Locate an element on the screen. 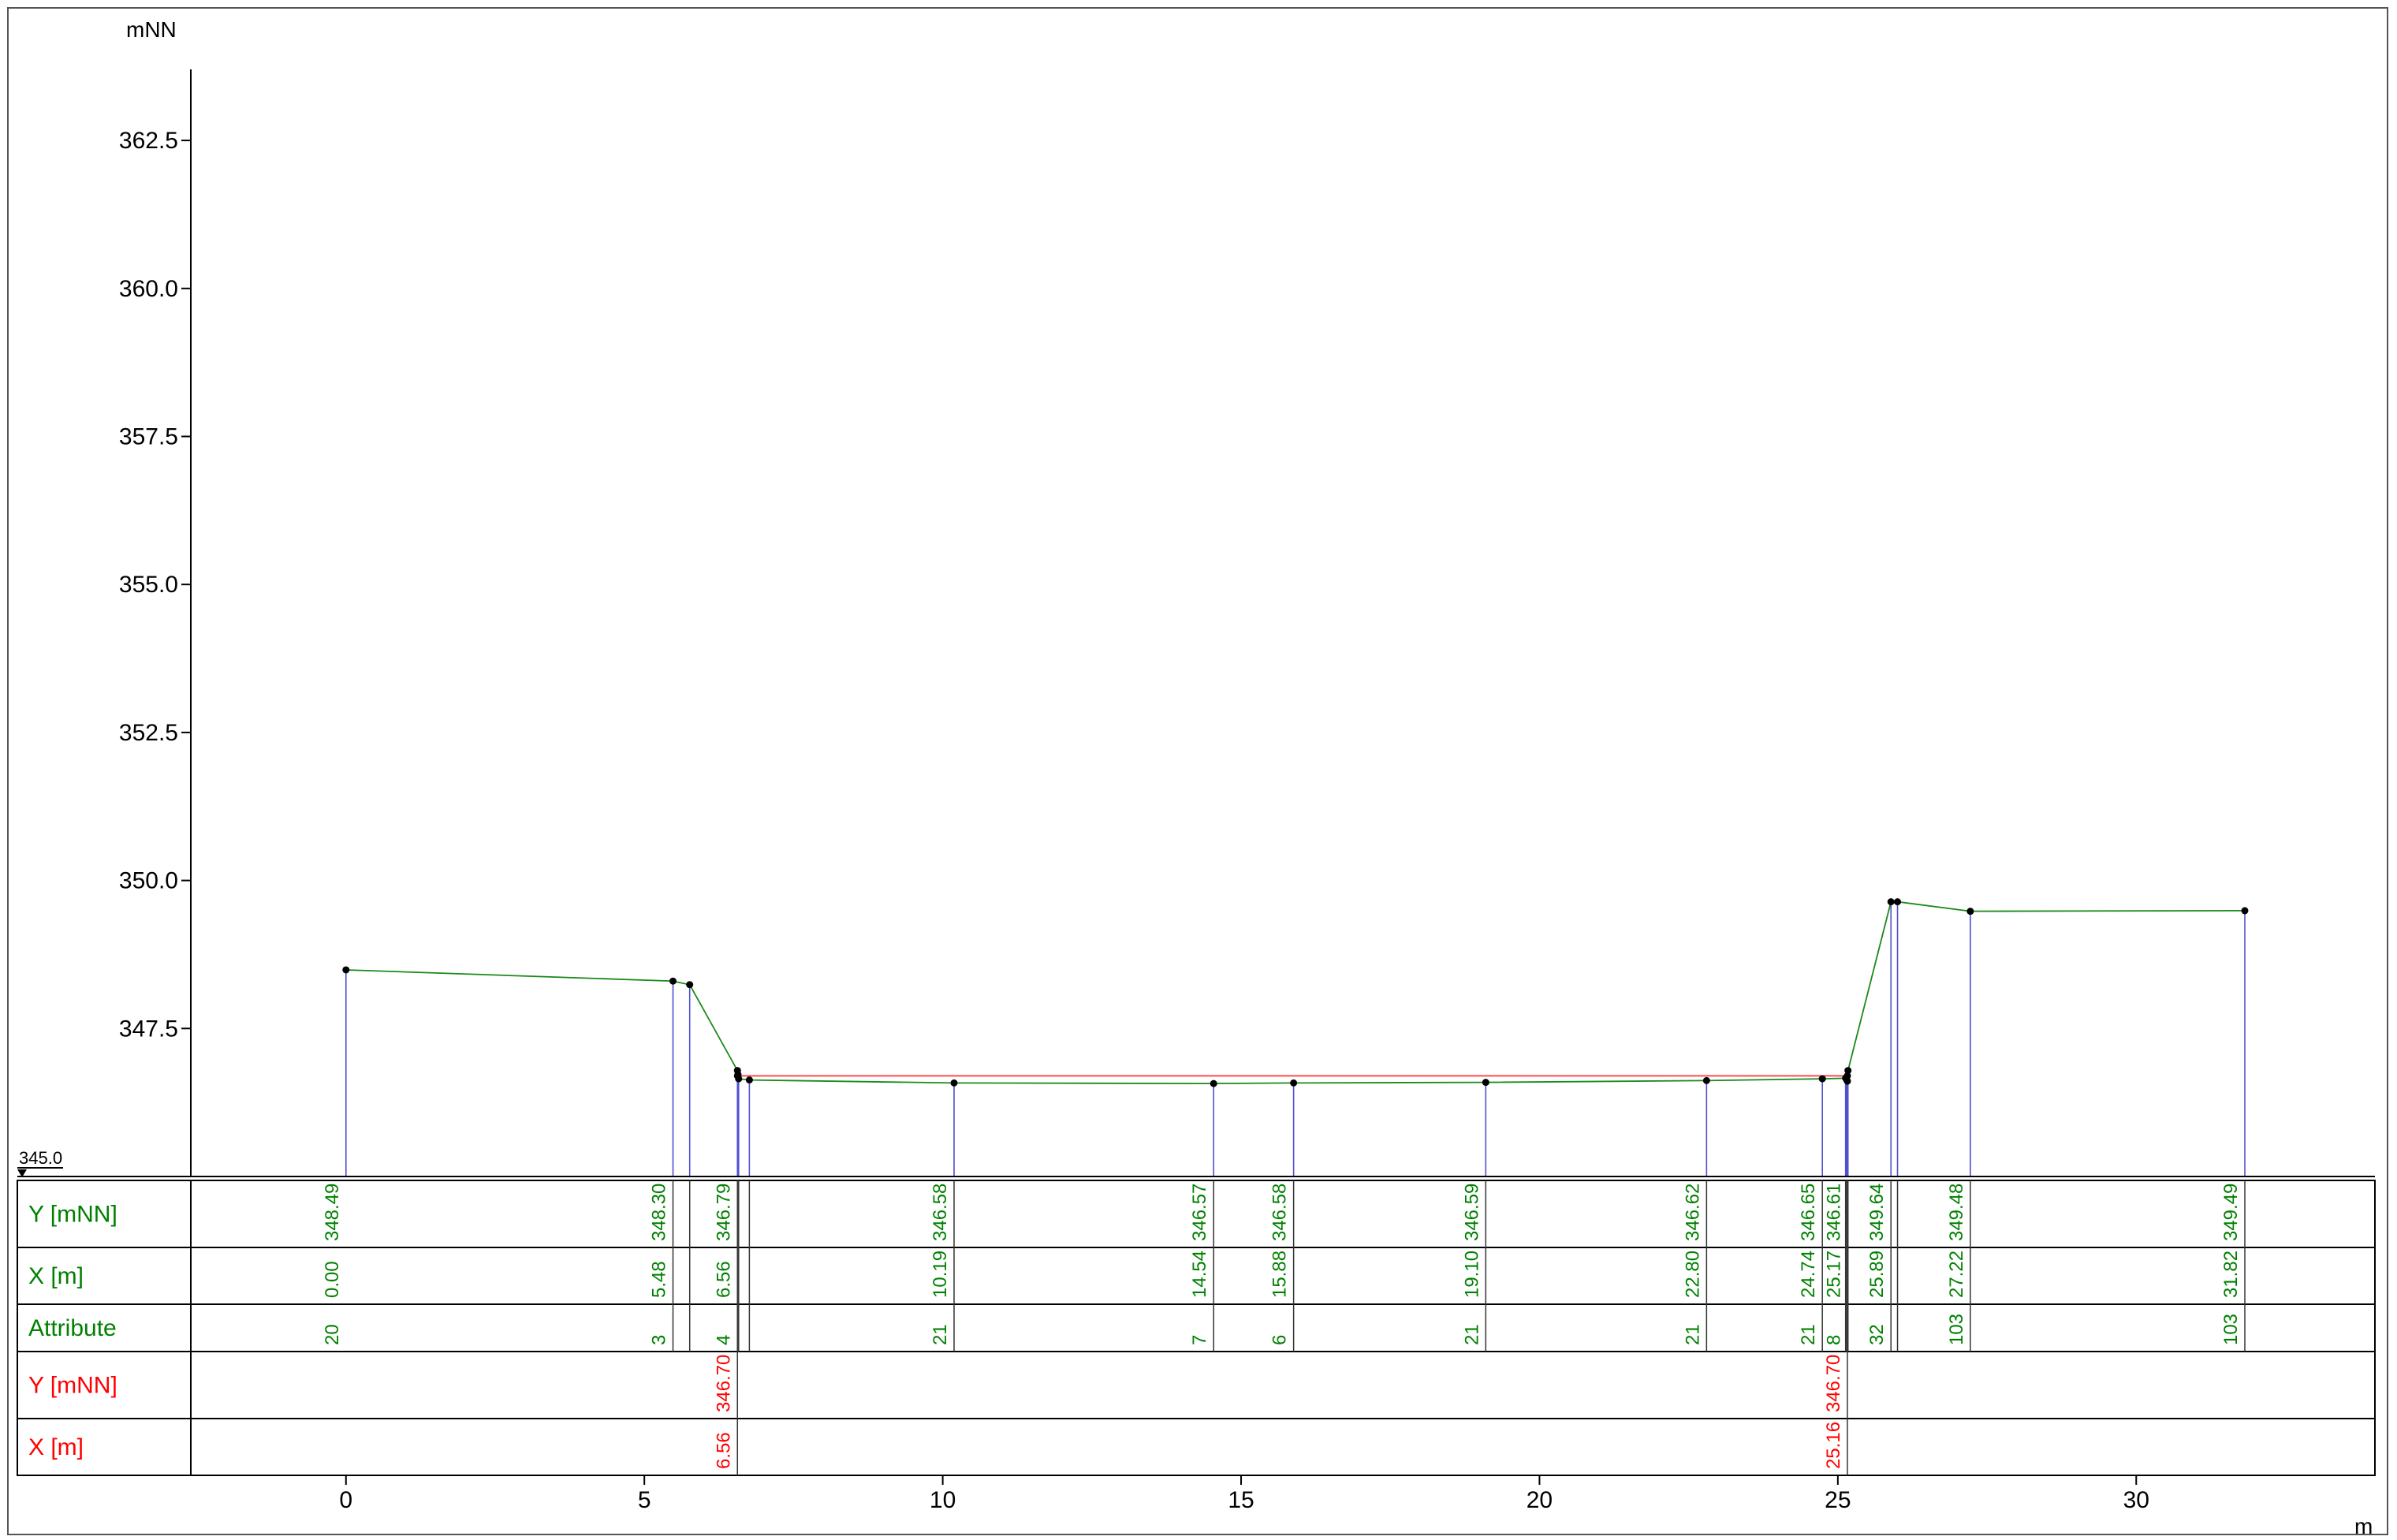  table-x-value: 31.82 is located at coordinates (2231, 1274).